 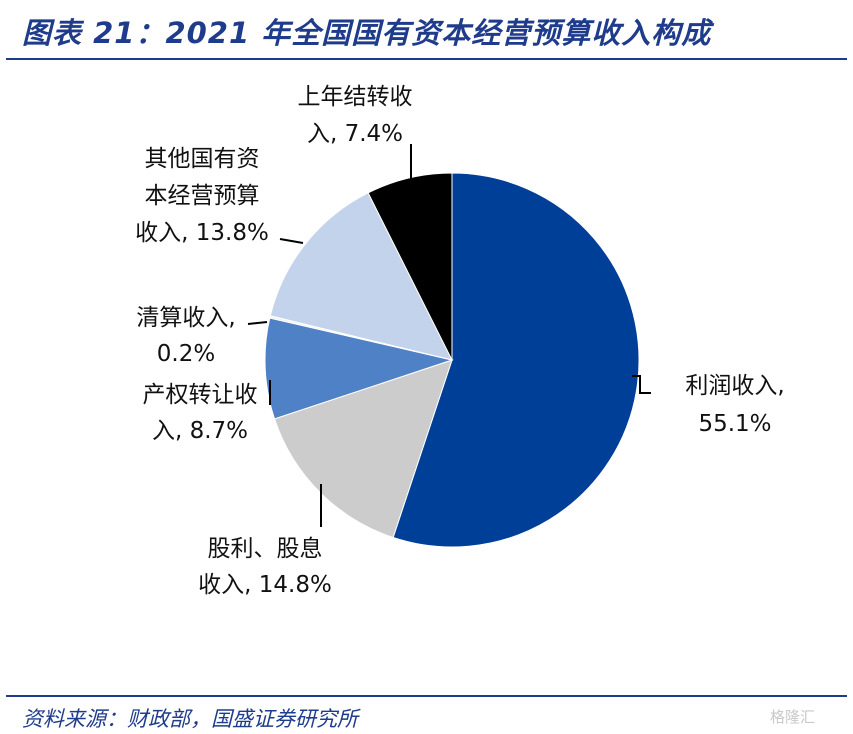 I want to click on slice-label-4: 其他国有资本经营预算收入, 13.8%, so click(x=202, y=196).